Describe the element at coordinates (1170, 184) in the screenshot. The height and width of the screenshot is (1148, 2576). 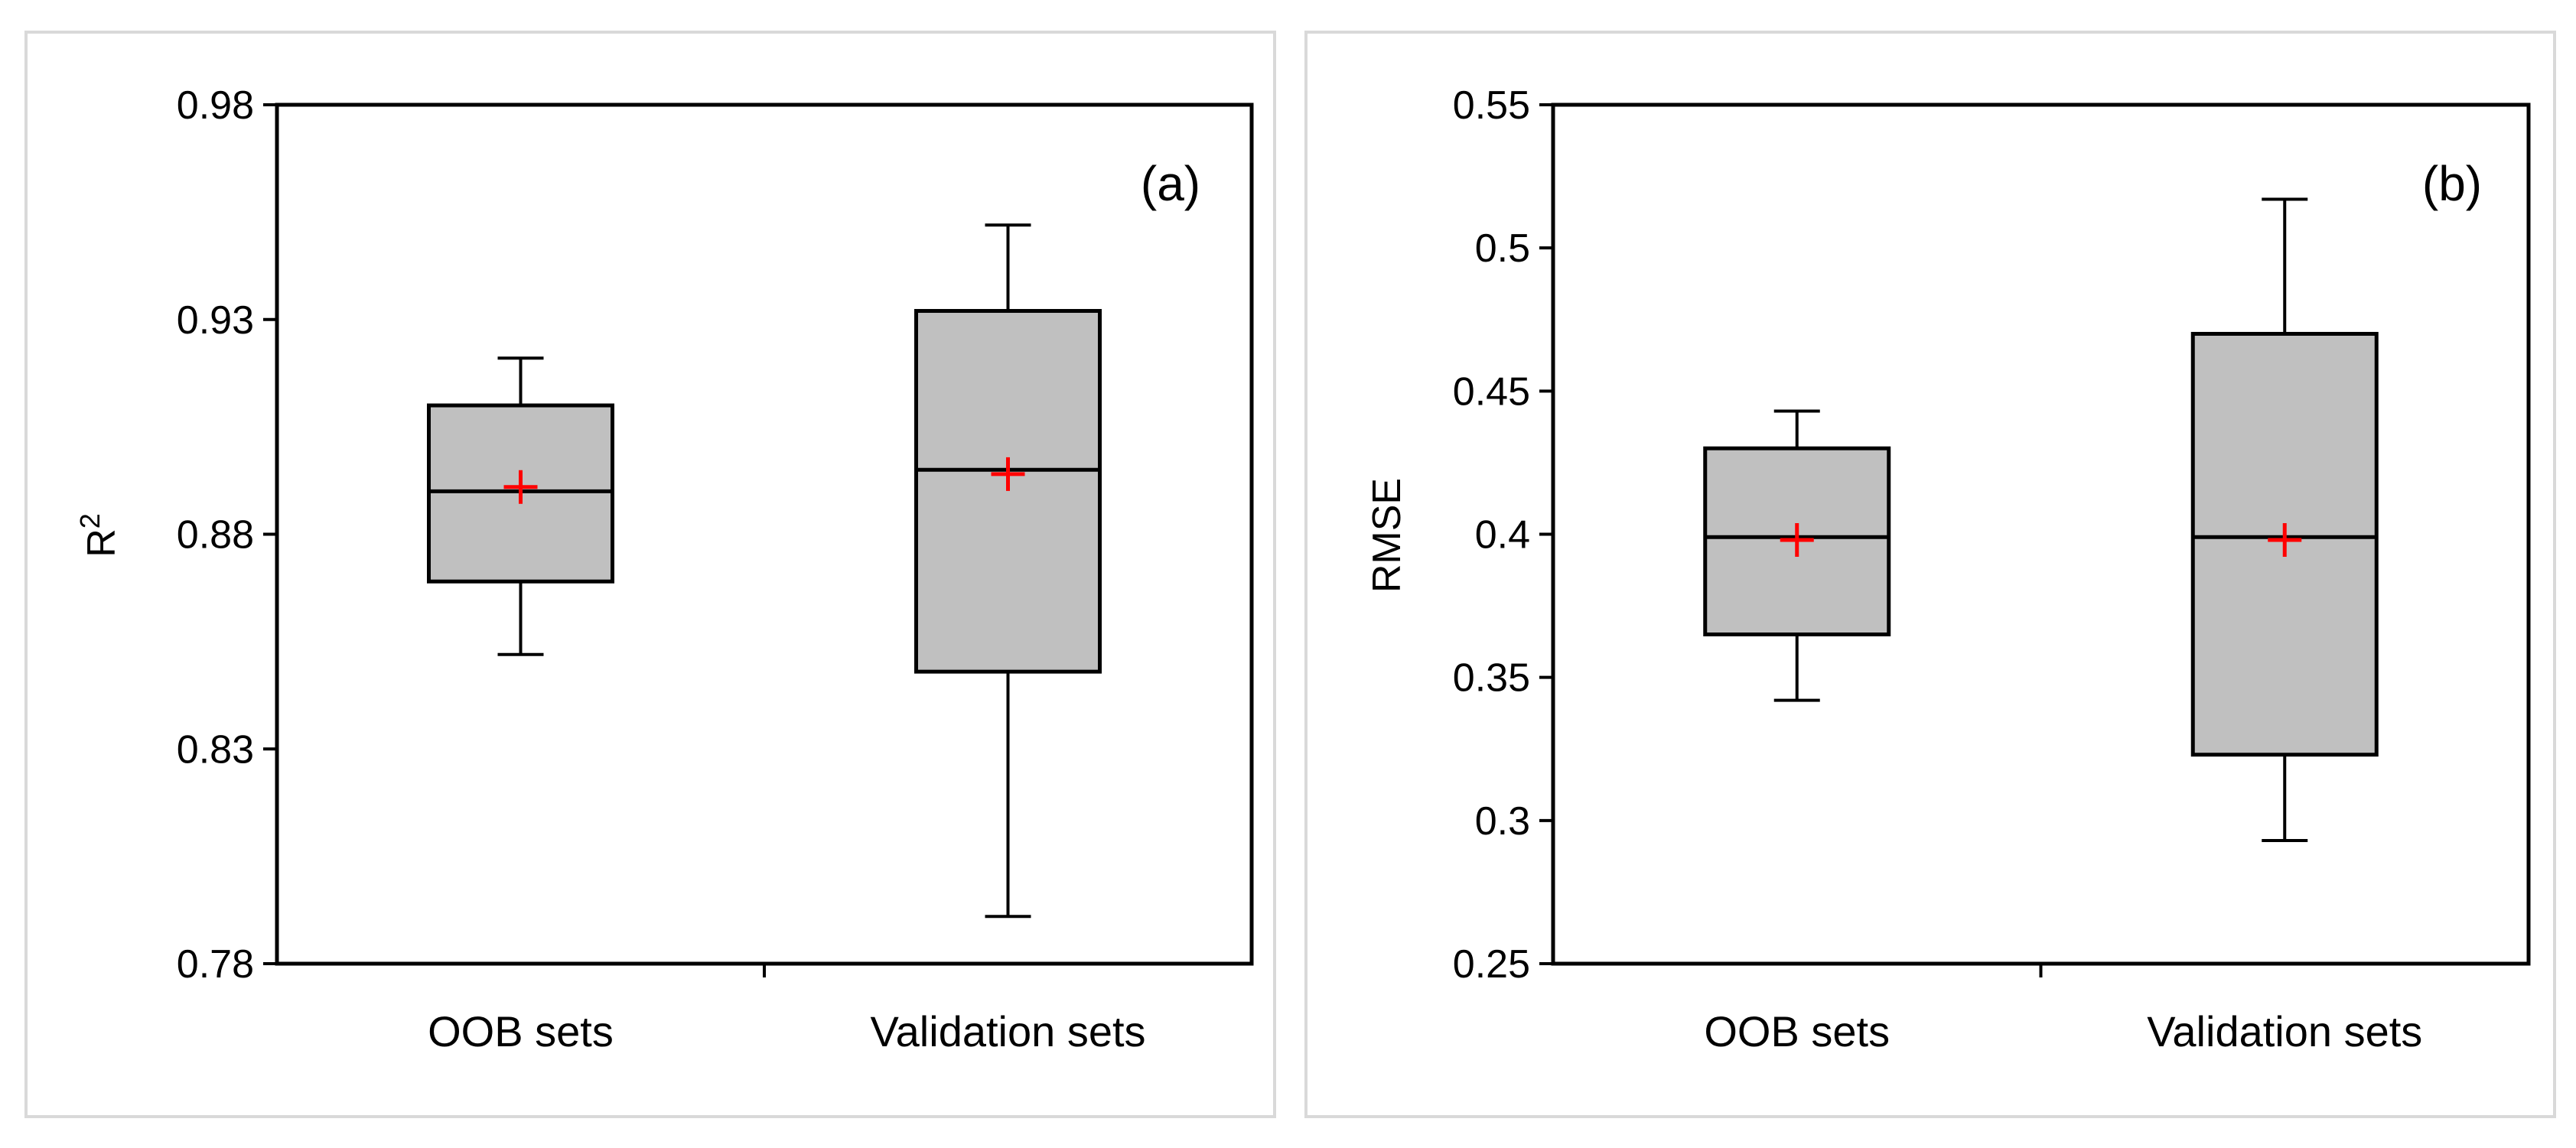
I see `panel-label: (a)` at that location.